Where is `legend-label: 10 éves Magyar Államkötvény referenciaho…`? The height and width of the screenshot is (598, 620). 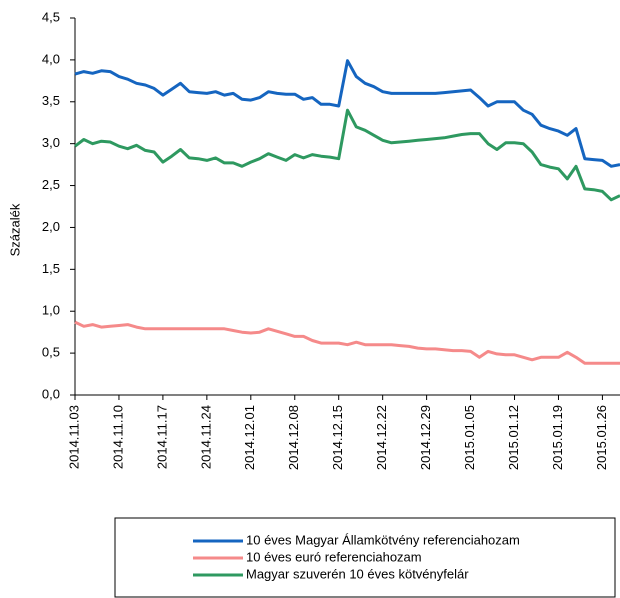
legend-label: 10 éves Magyar Államkötvény referenciaho… is located at coordinates (383, 539).